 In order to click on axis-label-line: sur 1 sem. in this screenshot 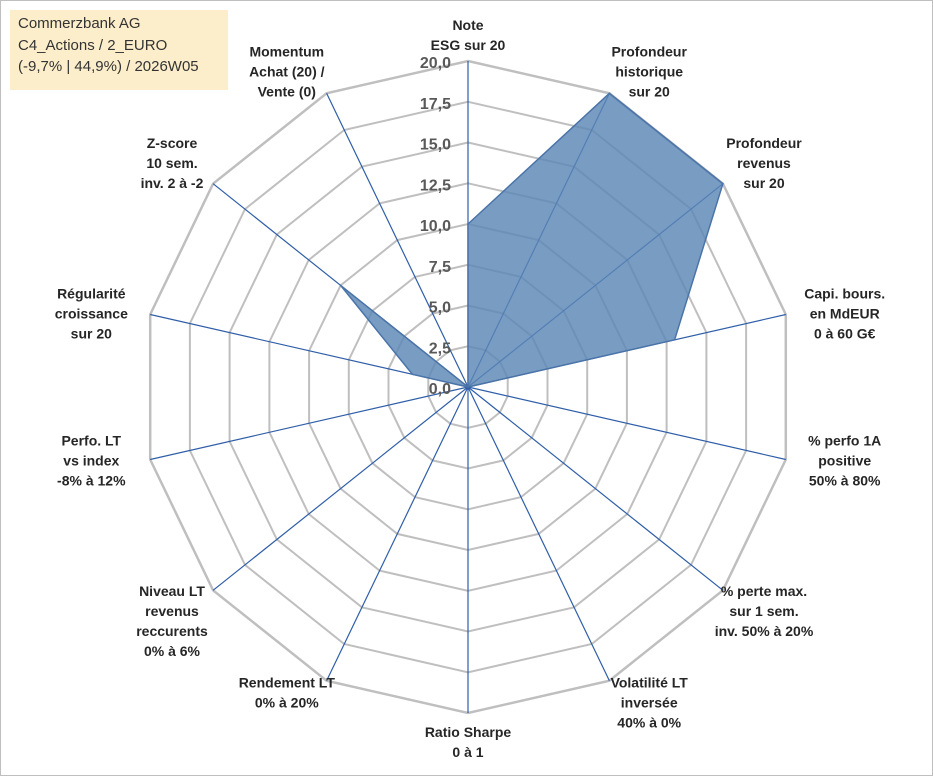, I will do `click(763, 611)`.